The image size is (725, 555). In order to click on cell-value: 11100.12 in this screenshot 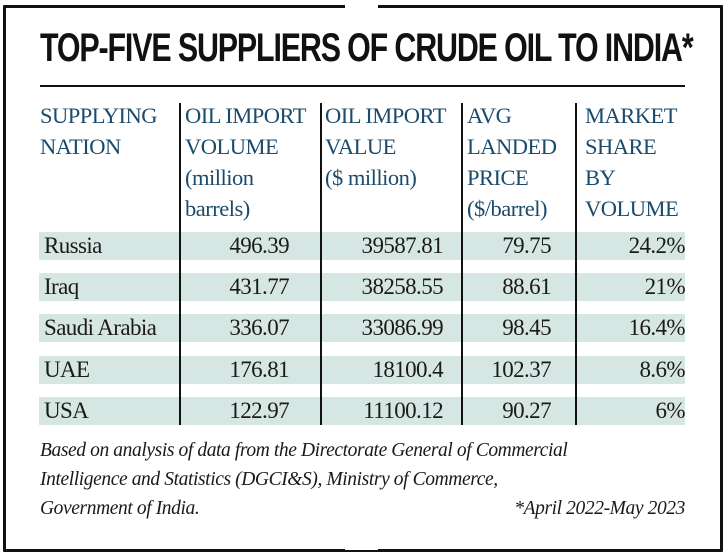, I will do `click(403, 410)`.